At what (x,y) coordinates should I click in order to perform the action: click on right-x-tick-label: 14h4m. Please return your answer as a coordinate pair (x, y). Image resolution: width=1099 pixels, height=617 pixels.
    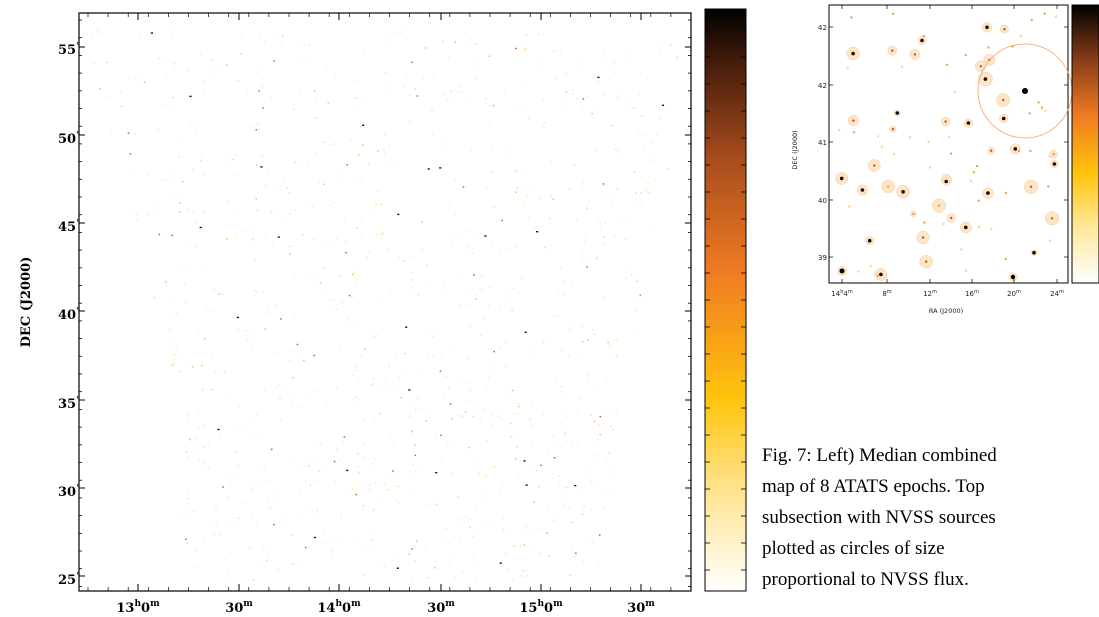
    Looking at the image, I should click on (842, 293).